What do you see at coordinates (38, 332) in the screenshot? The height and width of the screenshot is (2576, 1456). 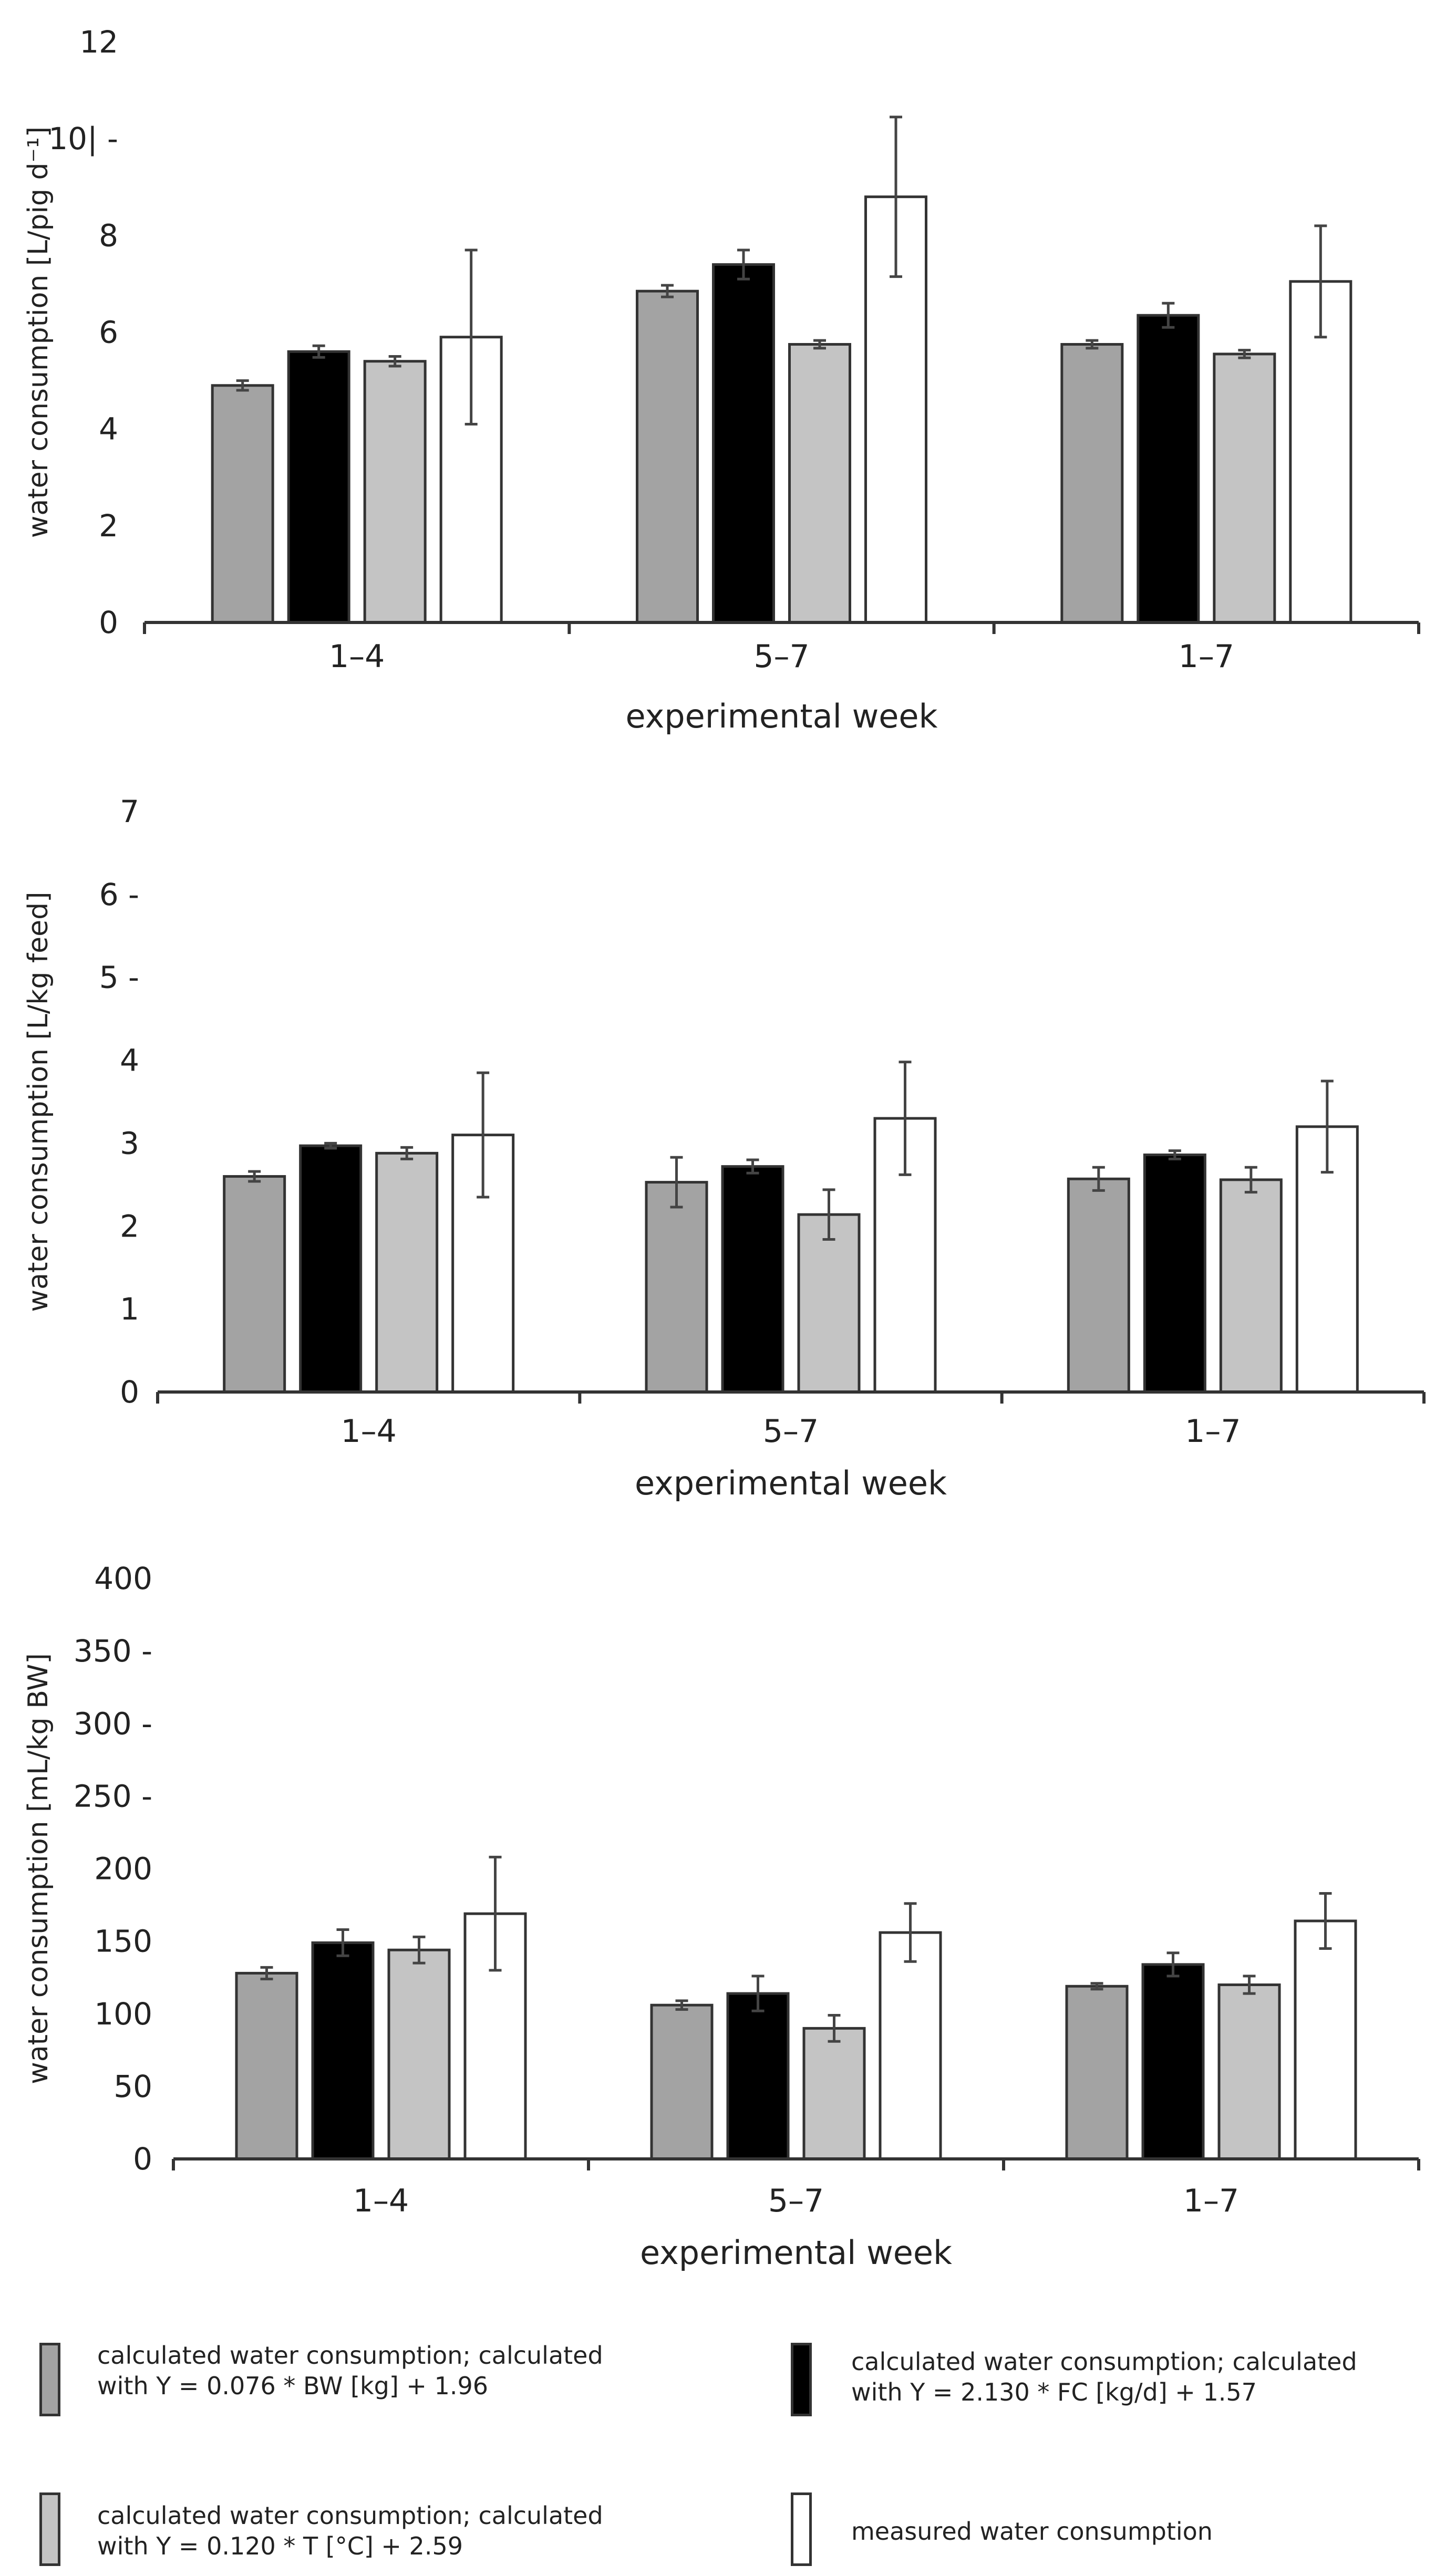 I see `y-axis-label: water consumption [L/pig d⁻¹]` at bounding box center [38, 332].